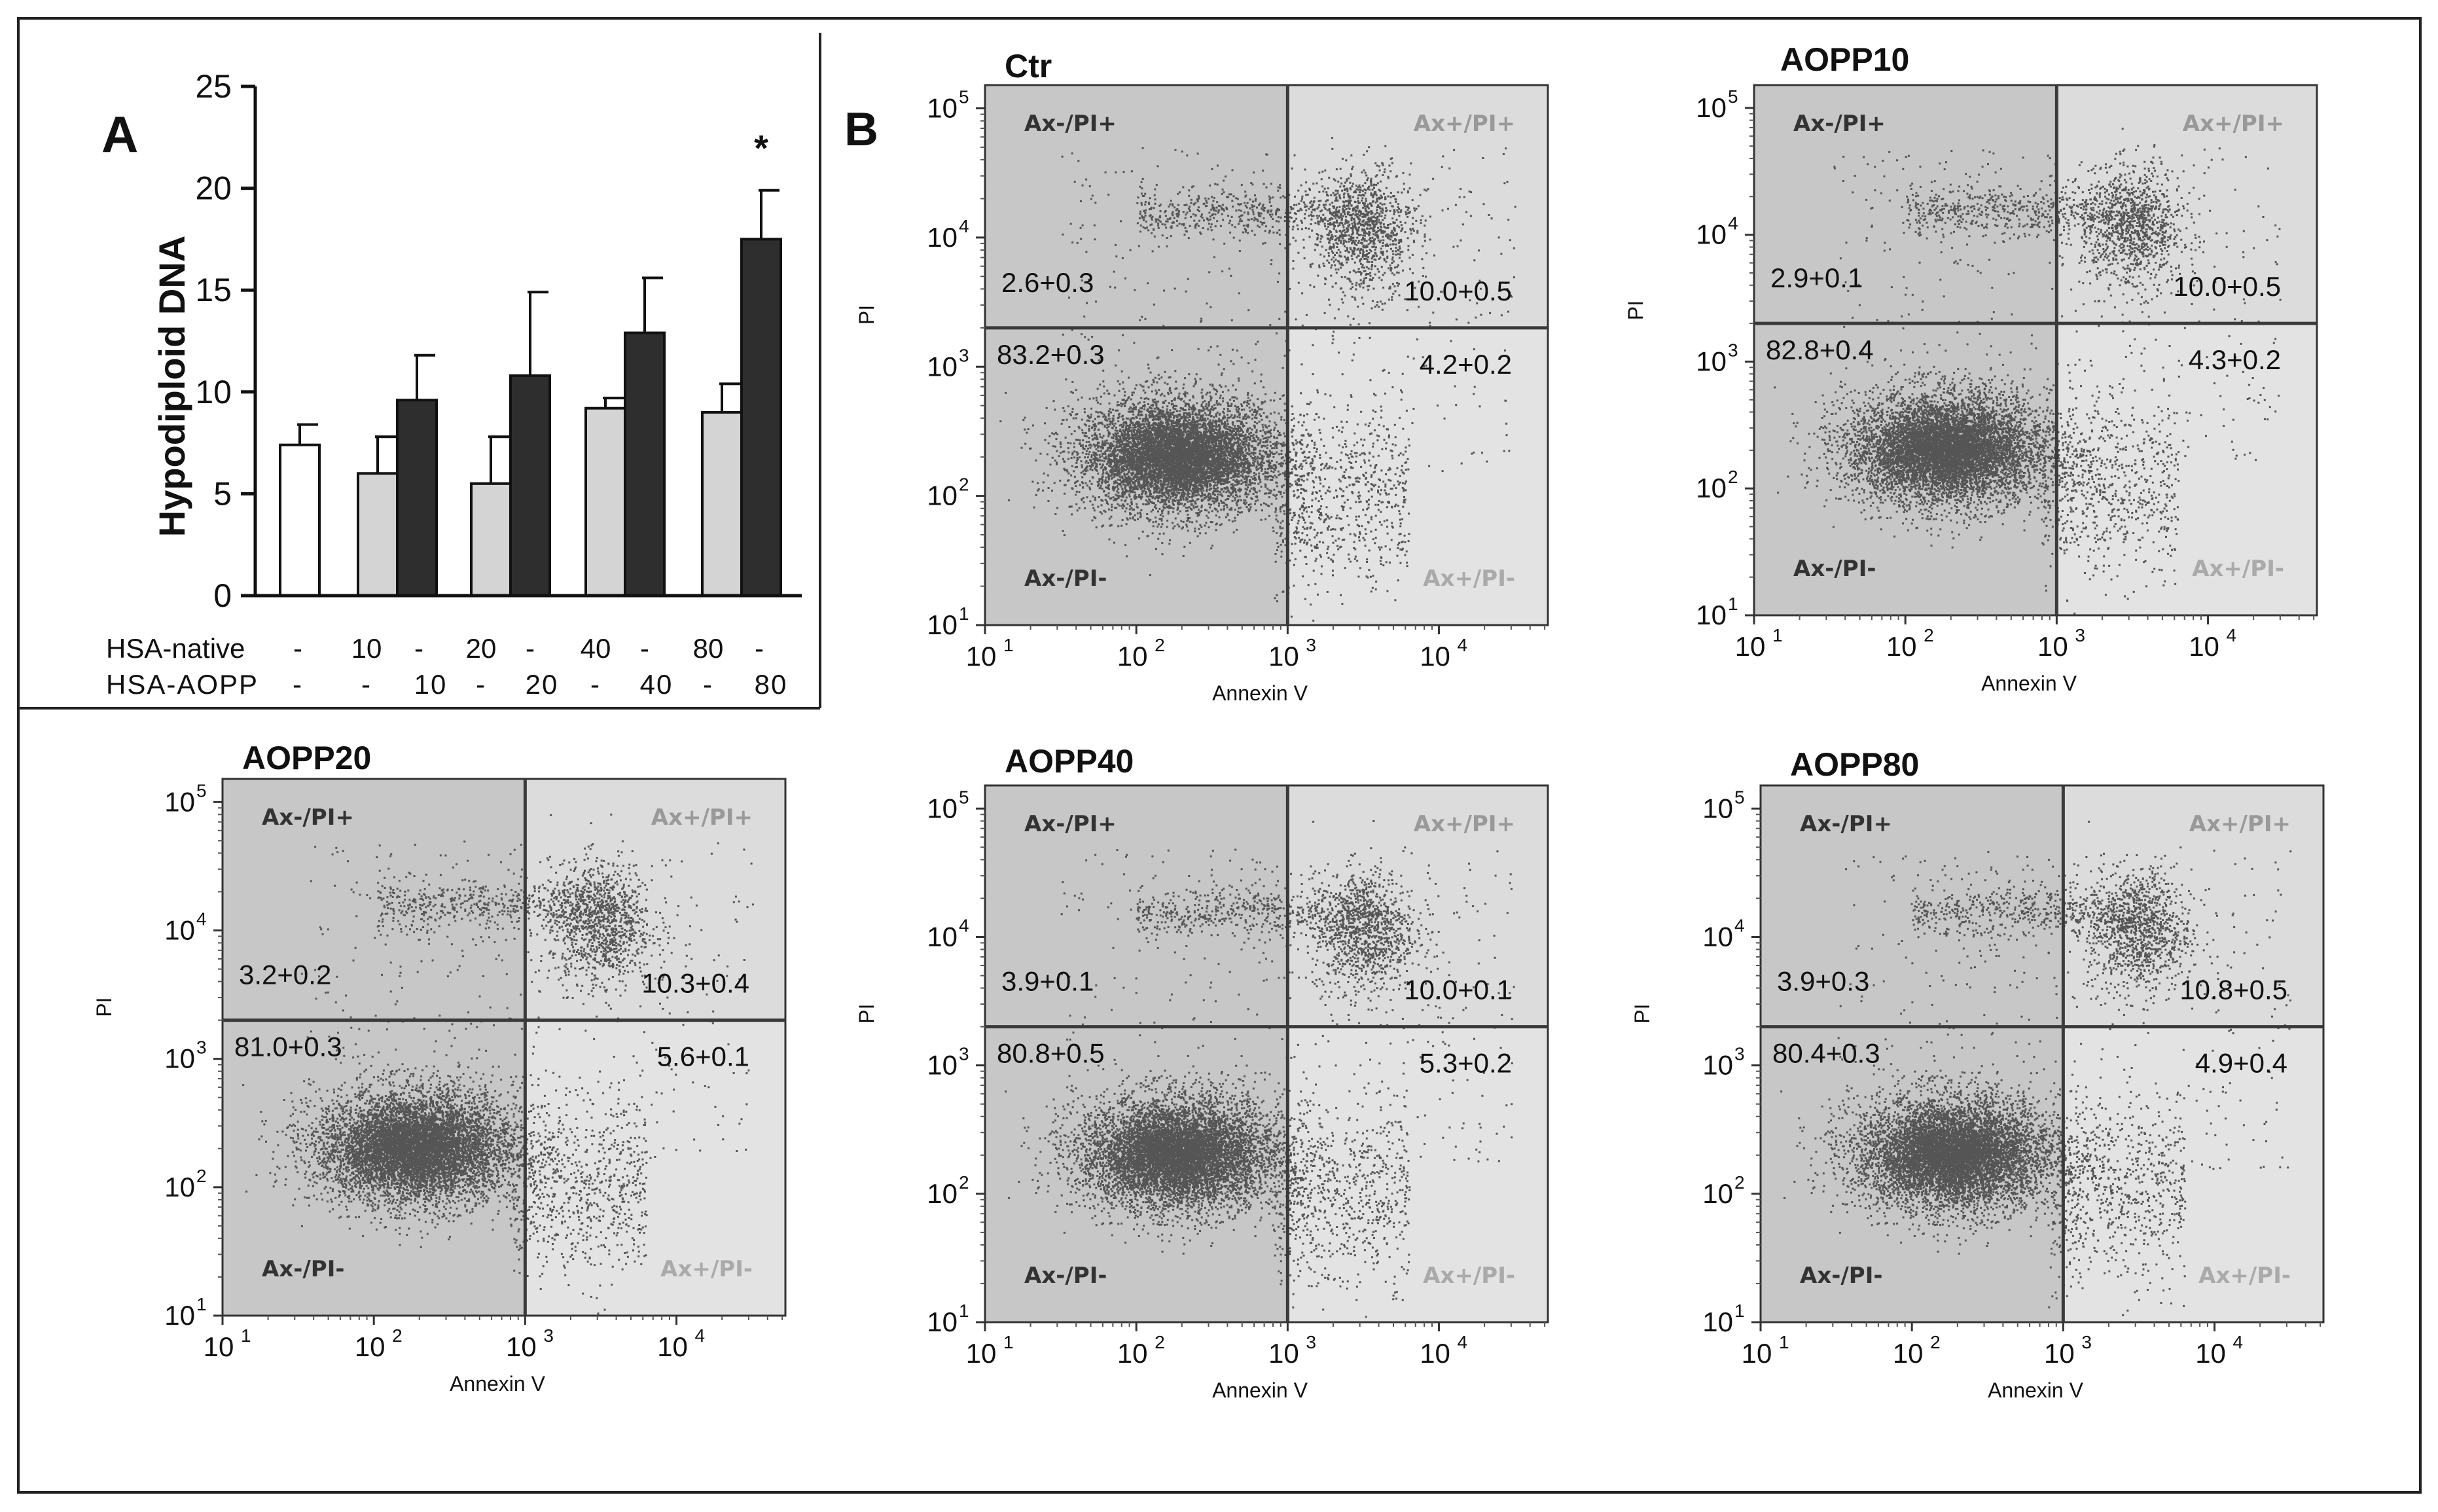  Describe the element at coordinates (1047, 981) in the screenshot. I see `percentage-ul: 3.9+0.1` at that location.